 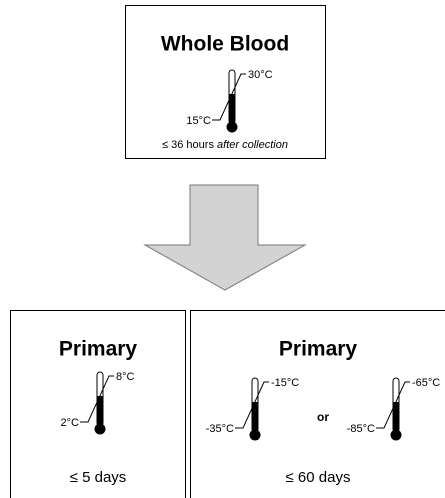 I want to click on duration: ≤ 60 days, so click(x=318, y=477).